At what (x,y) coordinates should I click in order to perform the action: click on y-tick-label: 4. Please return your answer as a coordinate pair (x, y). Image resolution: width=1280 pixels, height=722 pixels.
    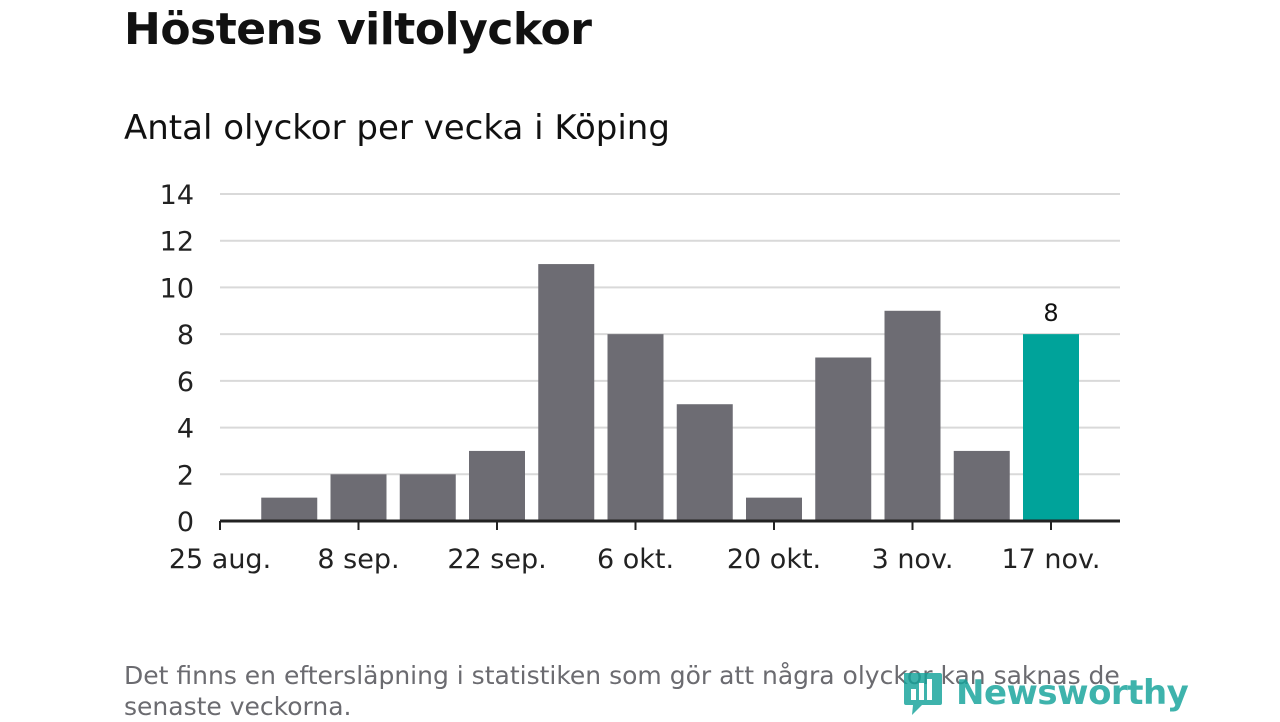
    Looking at the image, I should click on (185, 429).